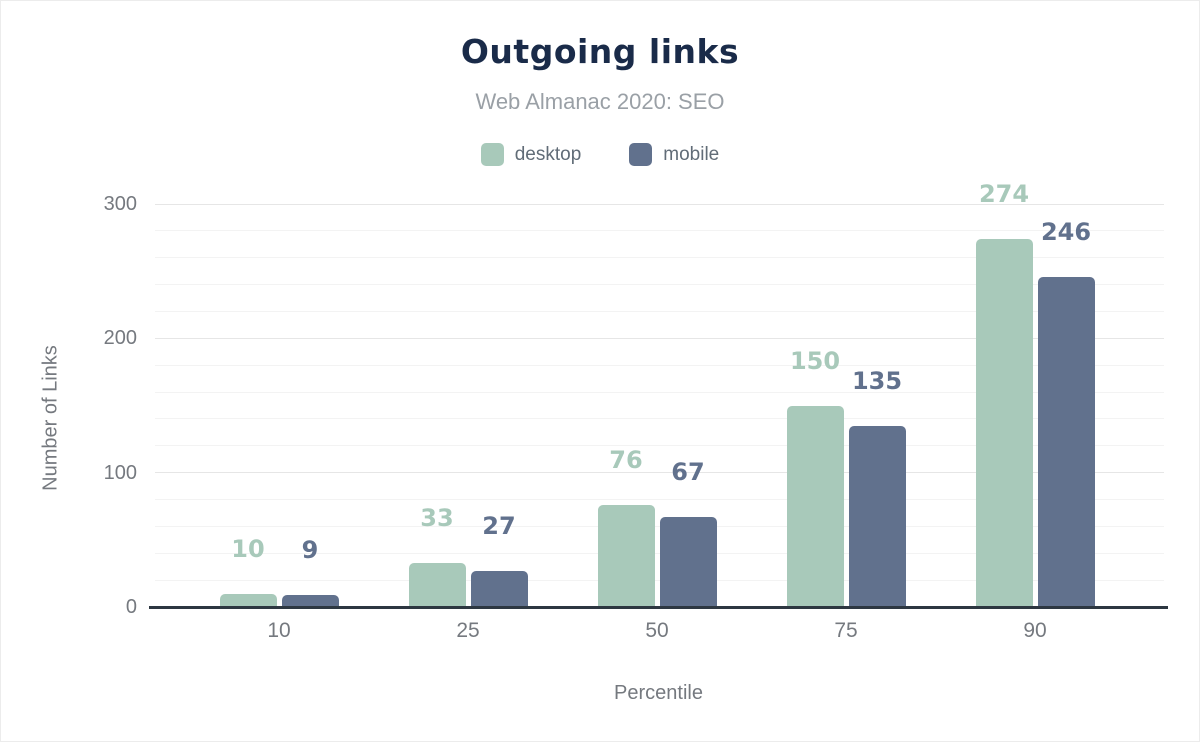 Image resolution: width=1200 pixels, height=742 pixels. What do you see at coordinates (499, 559) in the screenshot?
I see `bar-col-mobile-25: 27` at bounding box center [499, 559].